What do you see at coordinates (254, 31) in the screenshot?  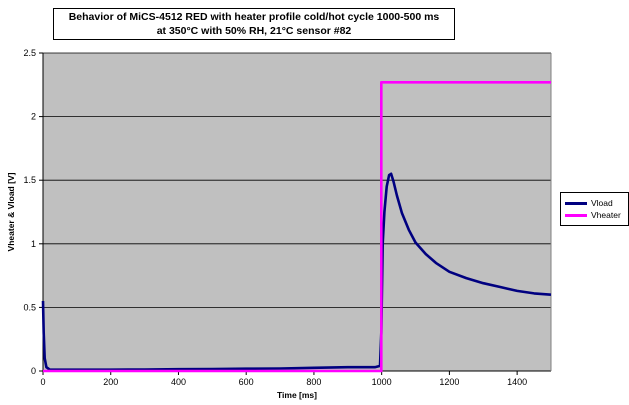 I see `chart-title-line-2: at 350°C with 50% RH, 21°C sensor #82` at bounding box center [254, 31].